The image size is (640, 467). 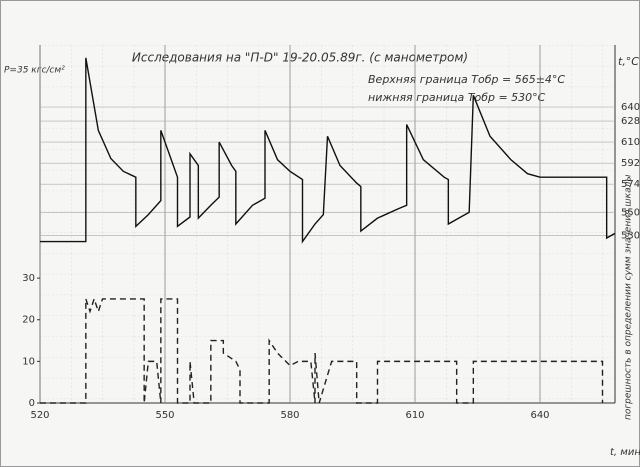 What do you see at coordinates (630, 142) in the screenshot?
I see `y2-tick-label: 610` at bounding box center [630, 142].